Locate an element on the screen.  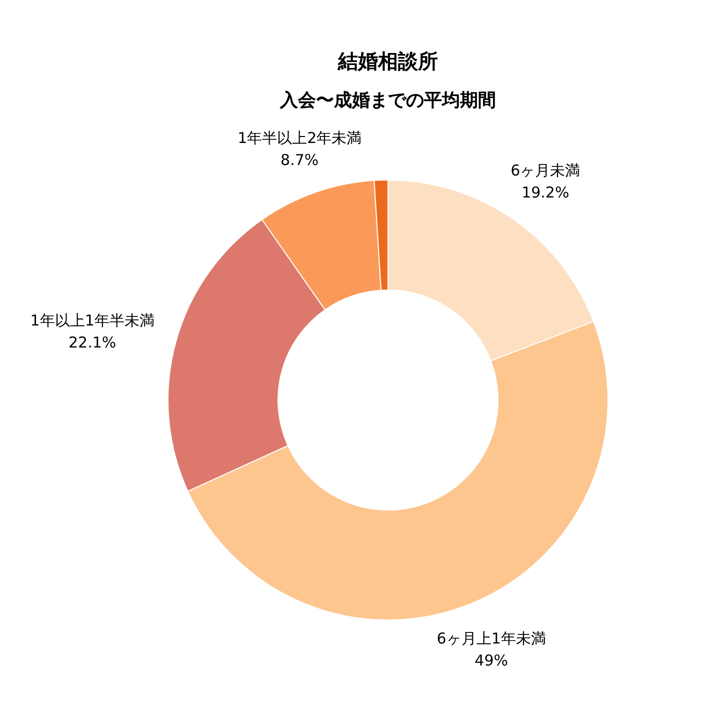
slice-label: 1年半以上2年未満 is located at coordinates (300, 138).